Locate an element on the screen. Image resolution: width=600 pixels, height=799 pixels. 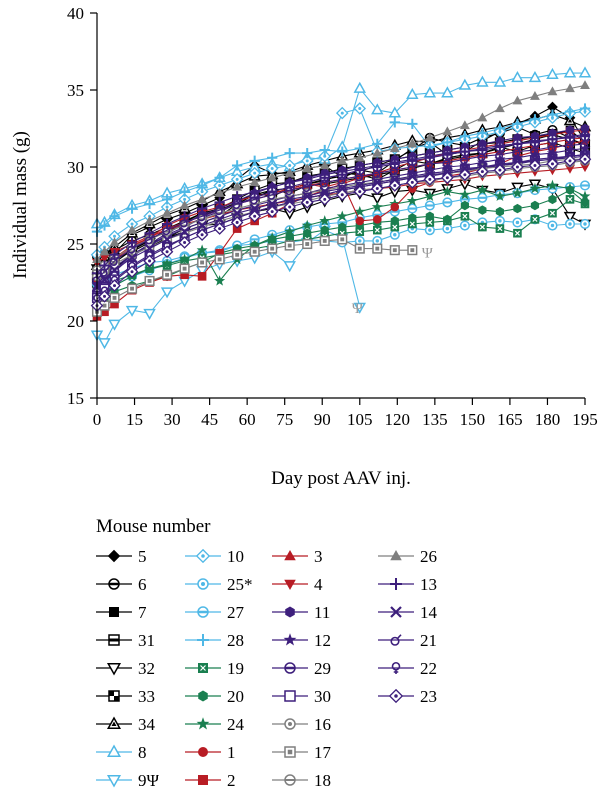
legend-item: 31 is located at coordinates (125, 640).